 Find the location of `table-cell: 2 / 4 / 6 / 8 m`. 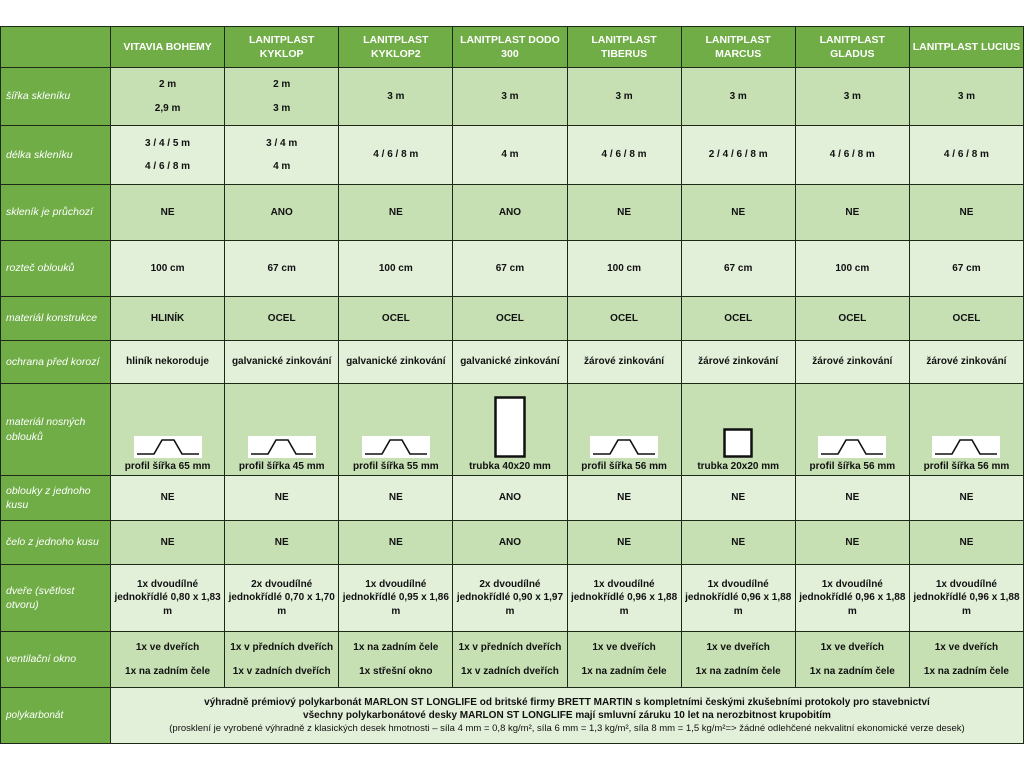

table-cell: 2 / 4 / 6 / 8 m is located at coordinates (738, 155).